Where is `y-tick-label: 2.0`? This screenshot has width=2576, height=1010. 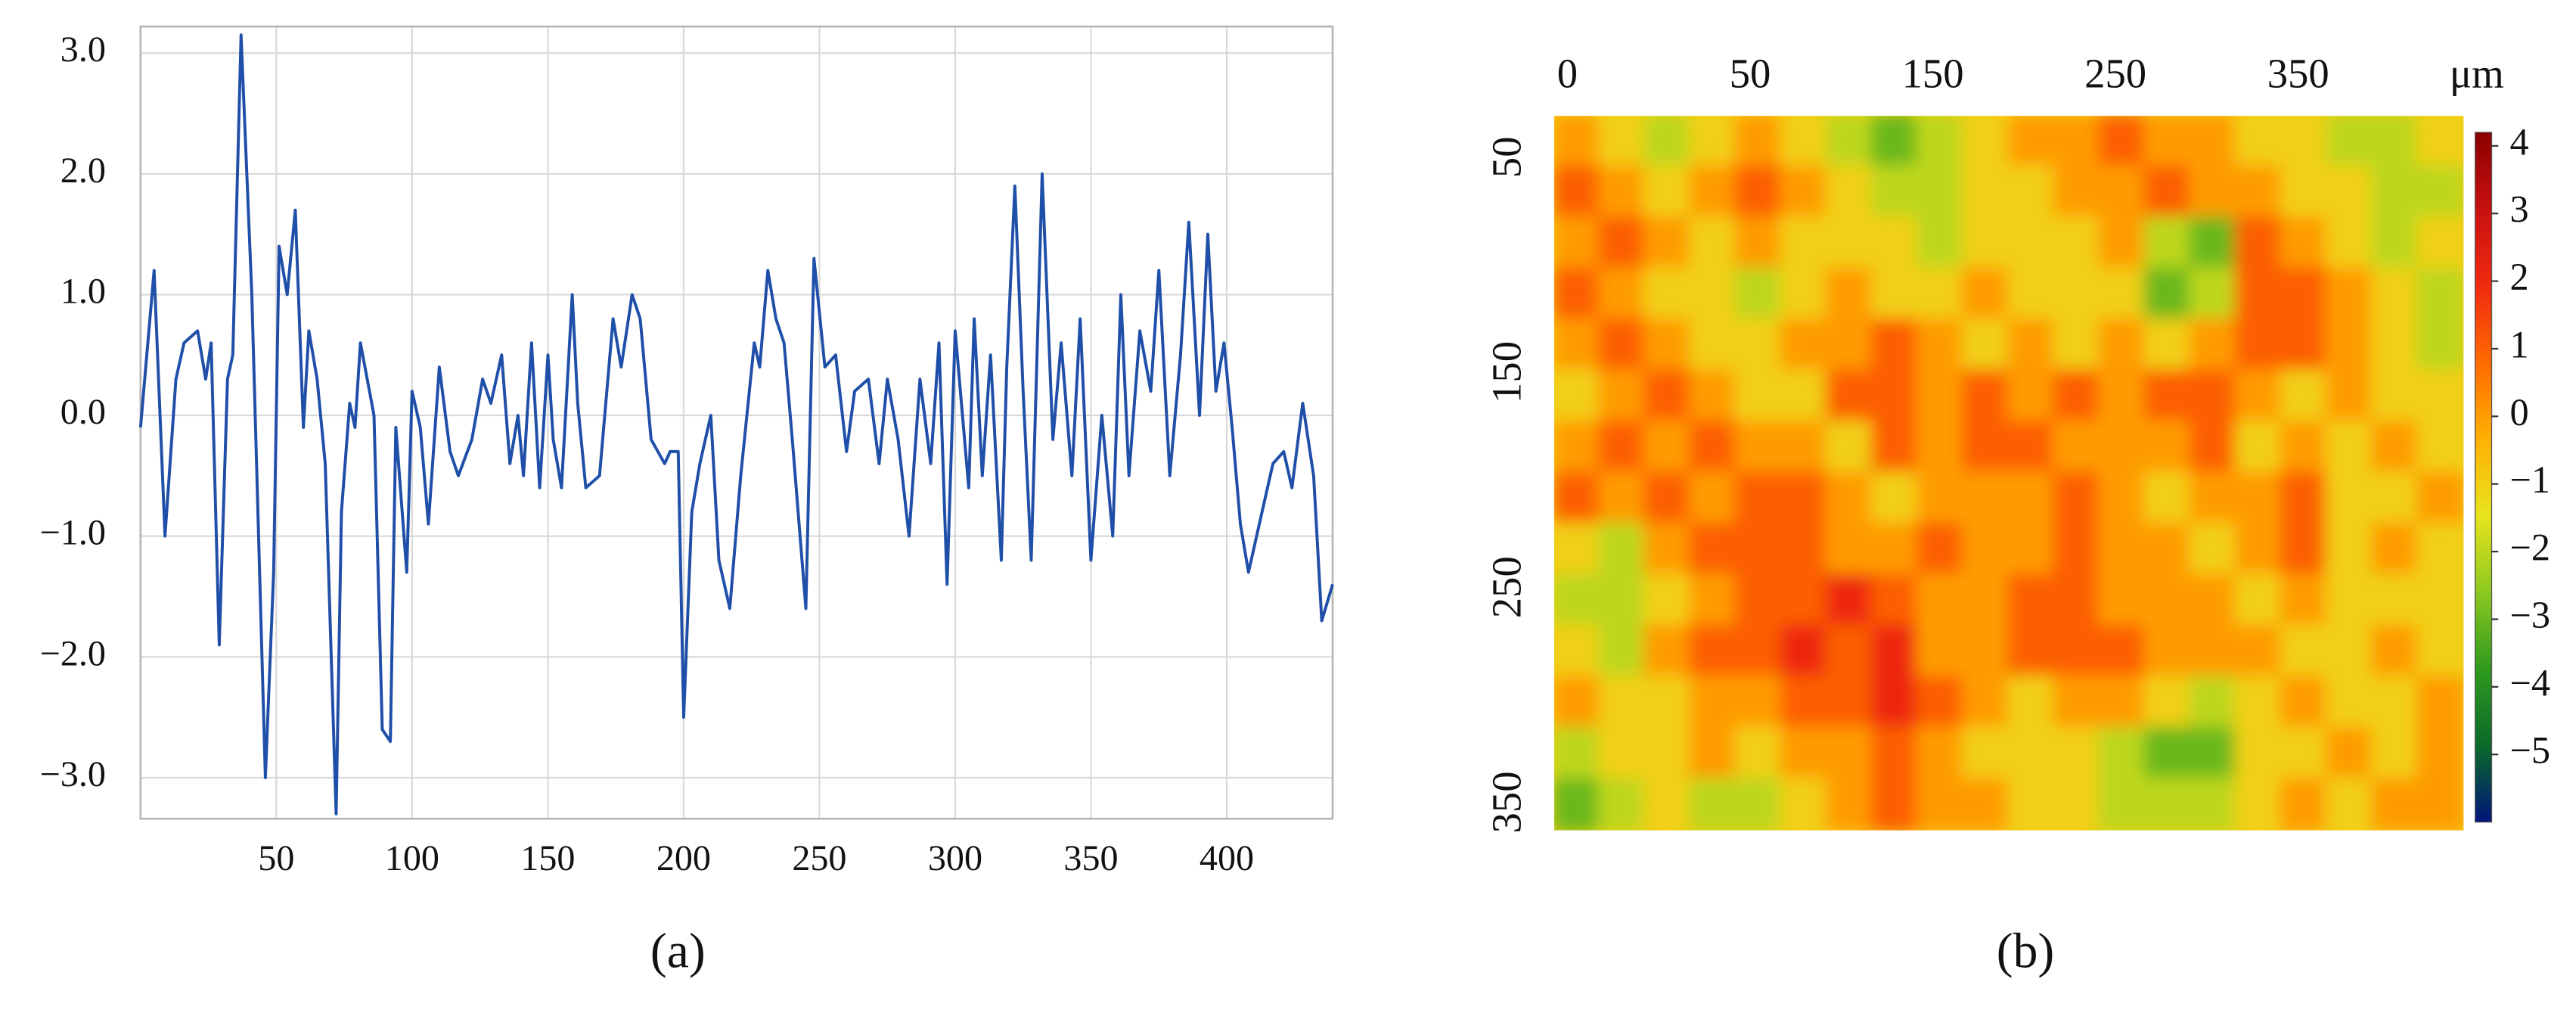
y-tick-label: 2.0 is located at coordinates (83, 171).